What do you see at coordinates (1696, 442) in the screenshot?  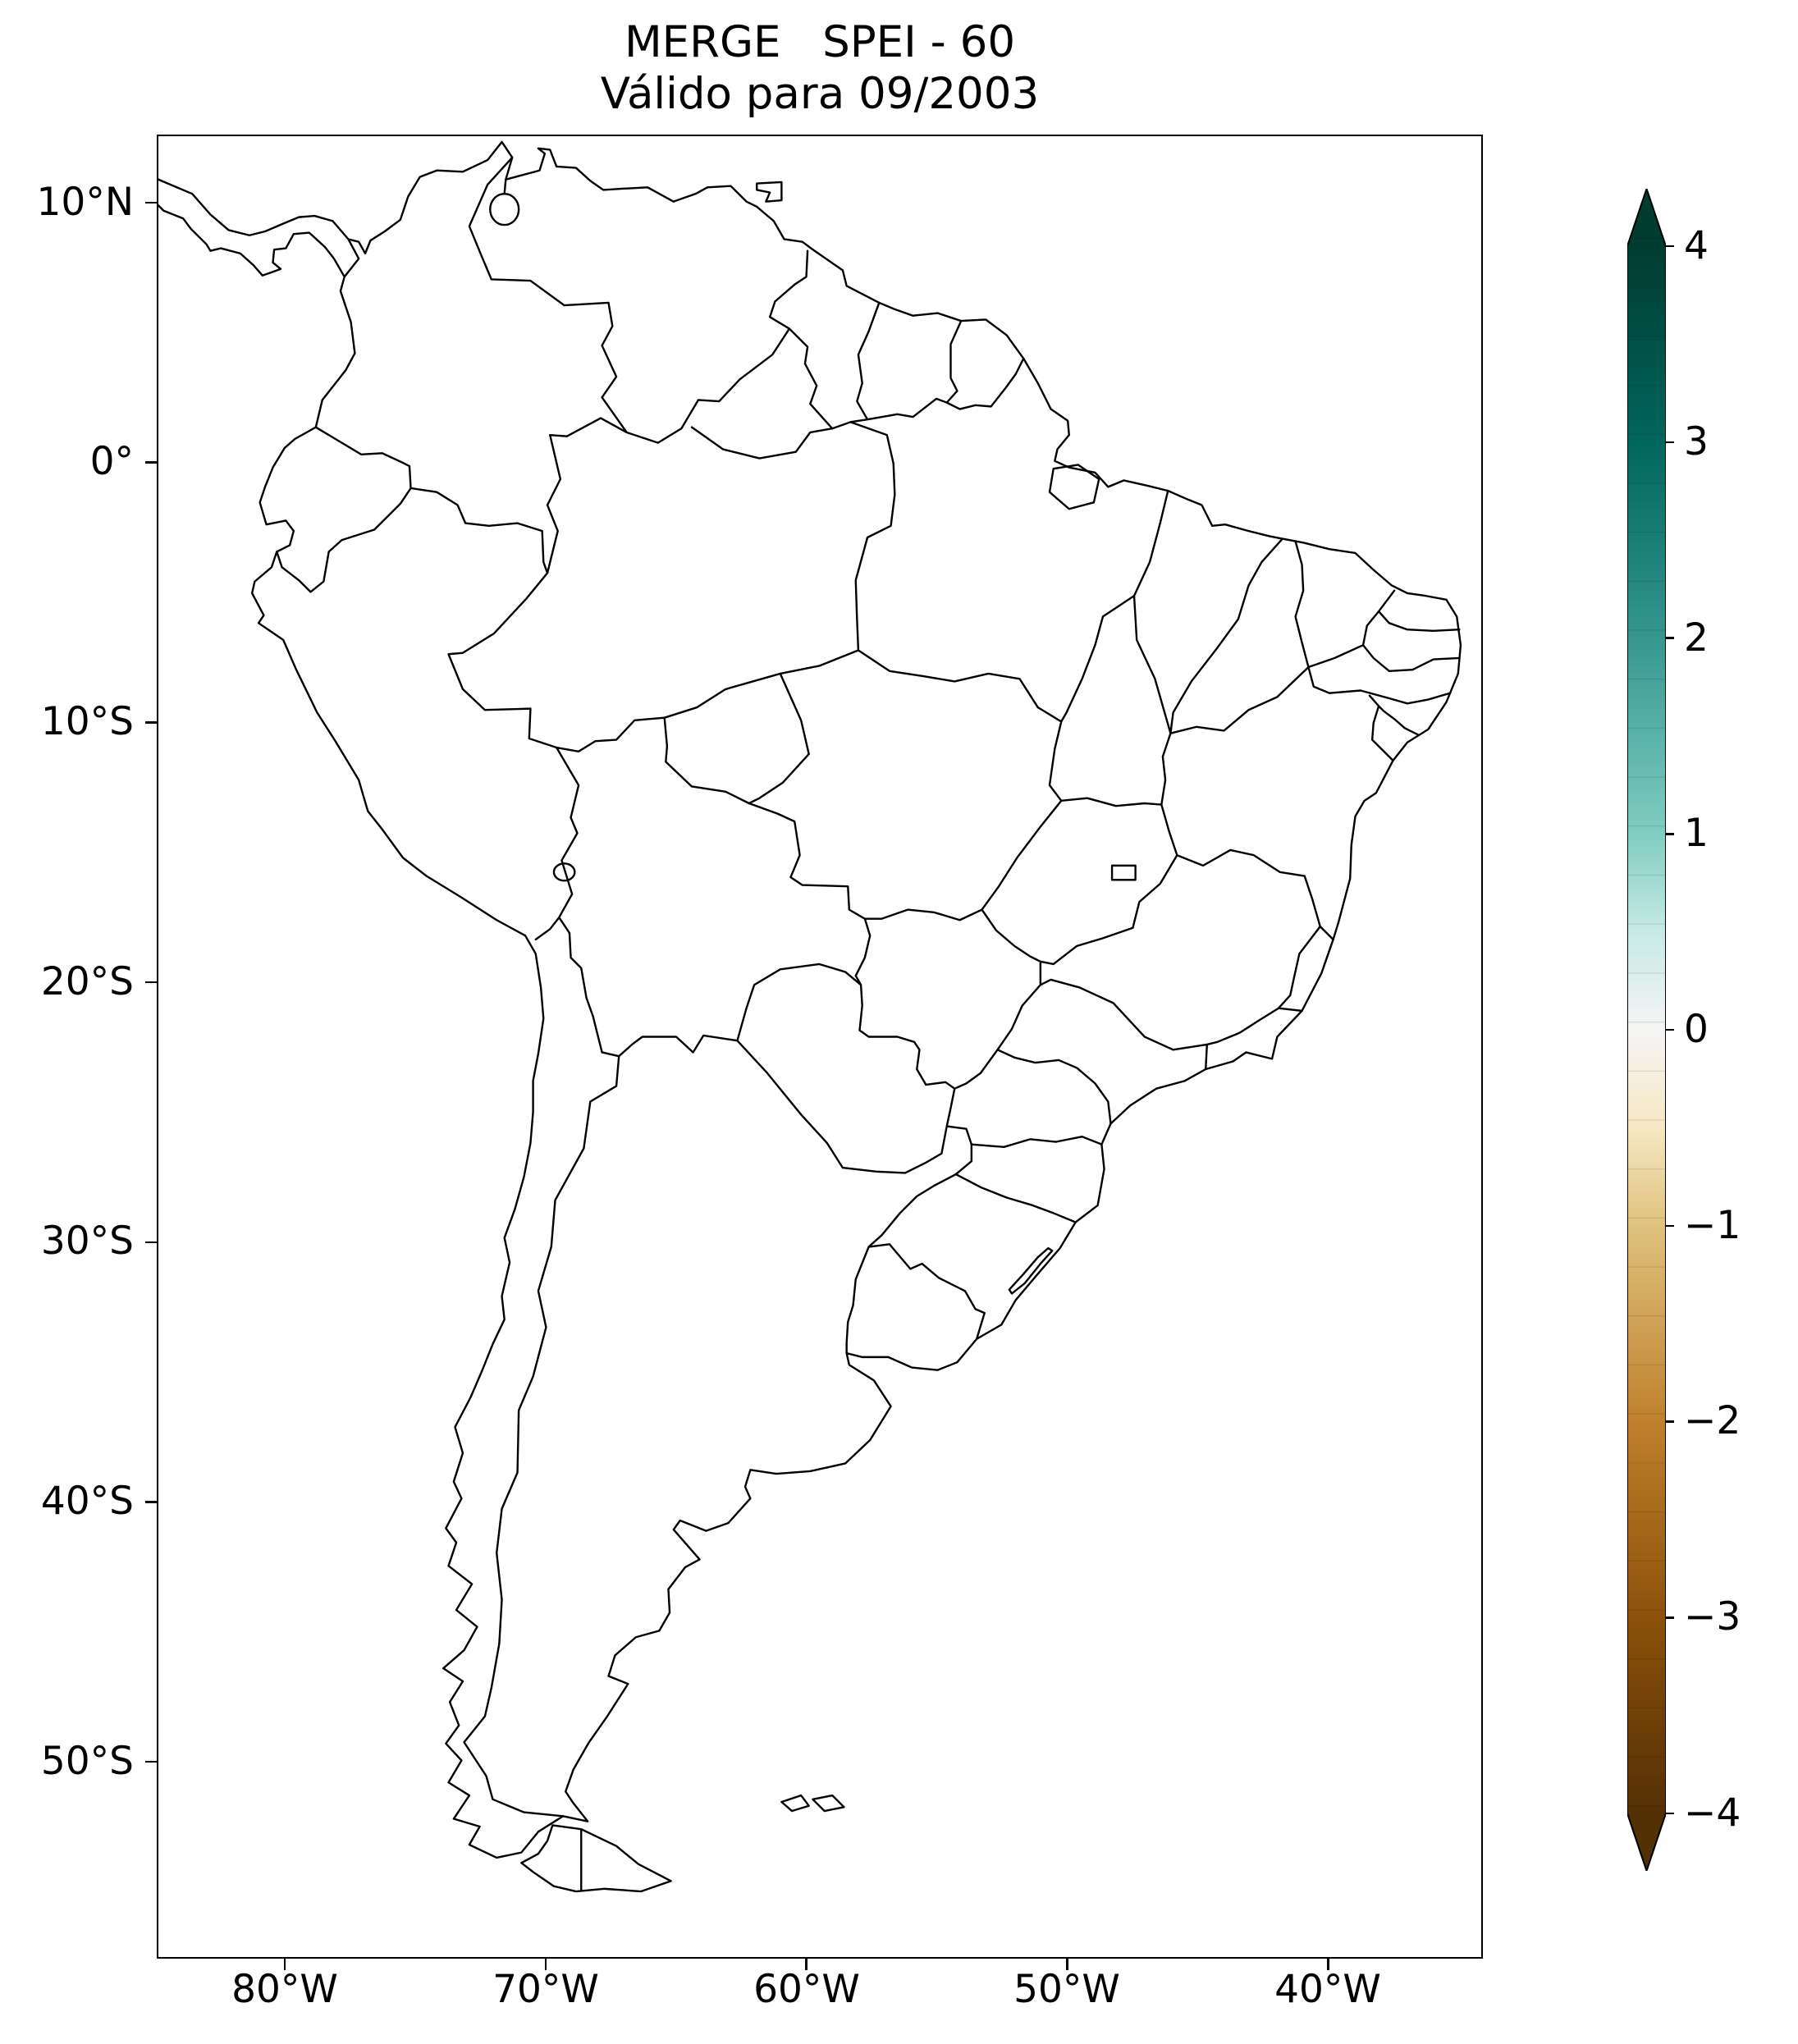 I see `colorbar-tick-label: 3` at bounding box center [1696, 442].